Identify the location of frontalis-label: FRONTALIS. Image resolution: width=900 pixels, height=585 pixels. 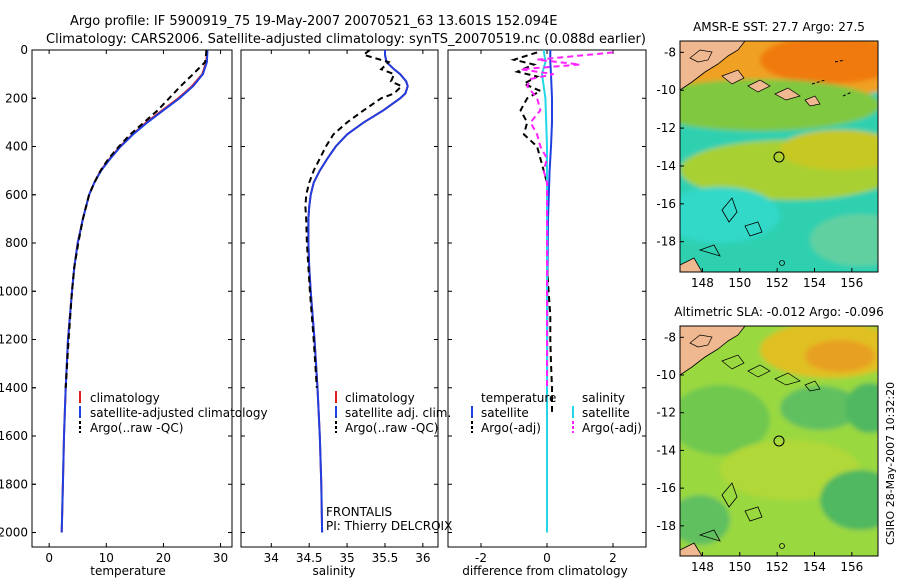
(359, 512).